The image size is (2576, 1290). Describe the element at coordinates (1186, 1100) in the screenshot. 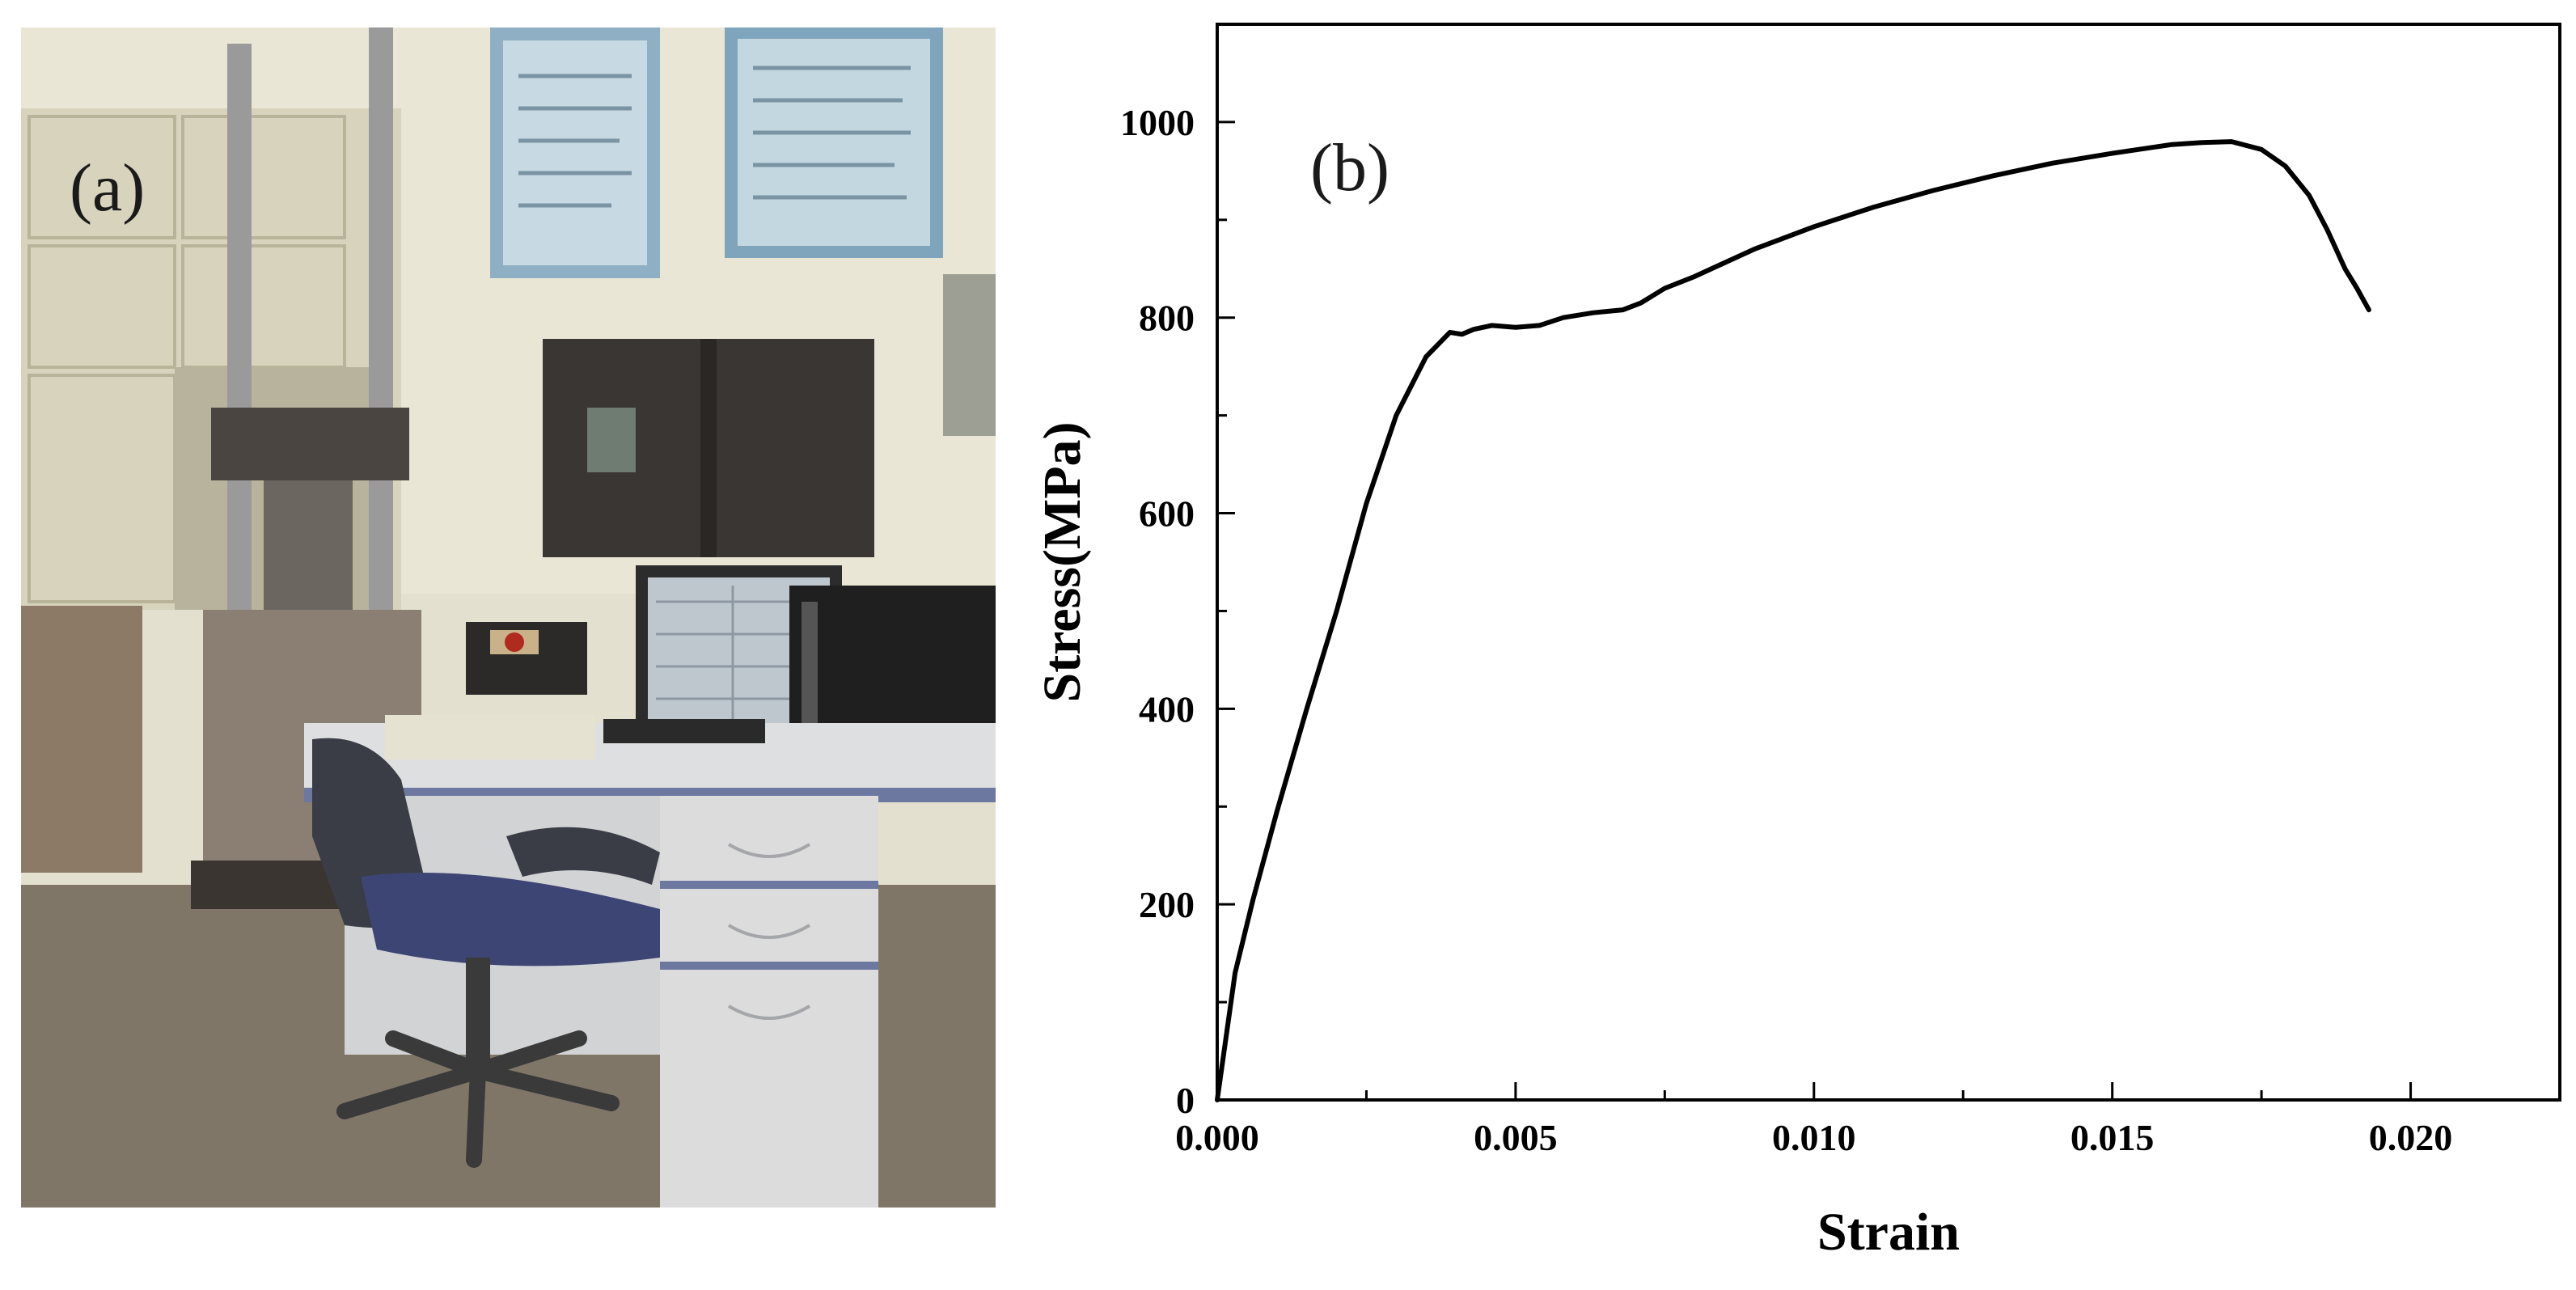

I see `y-tick-label: 0` at that location.